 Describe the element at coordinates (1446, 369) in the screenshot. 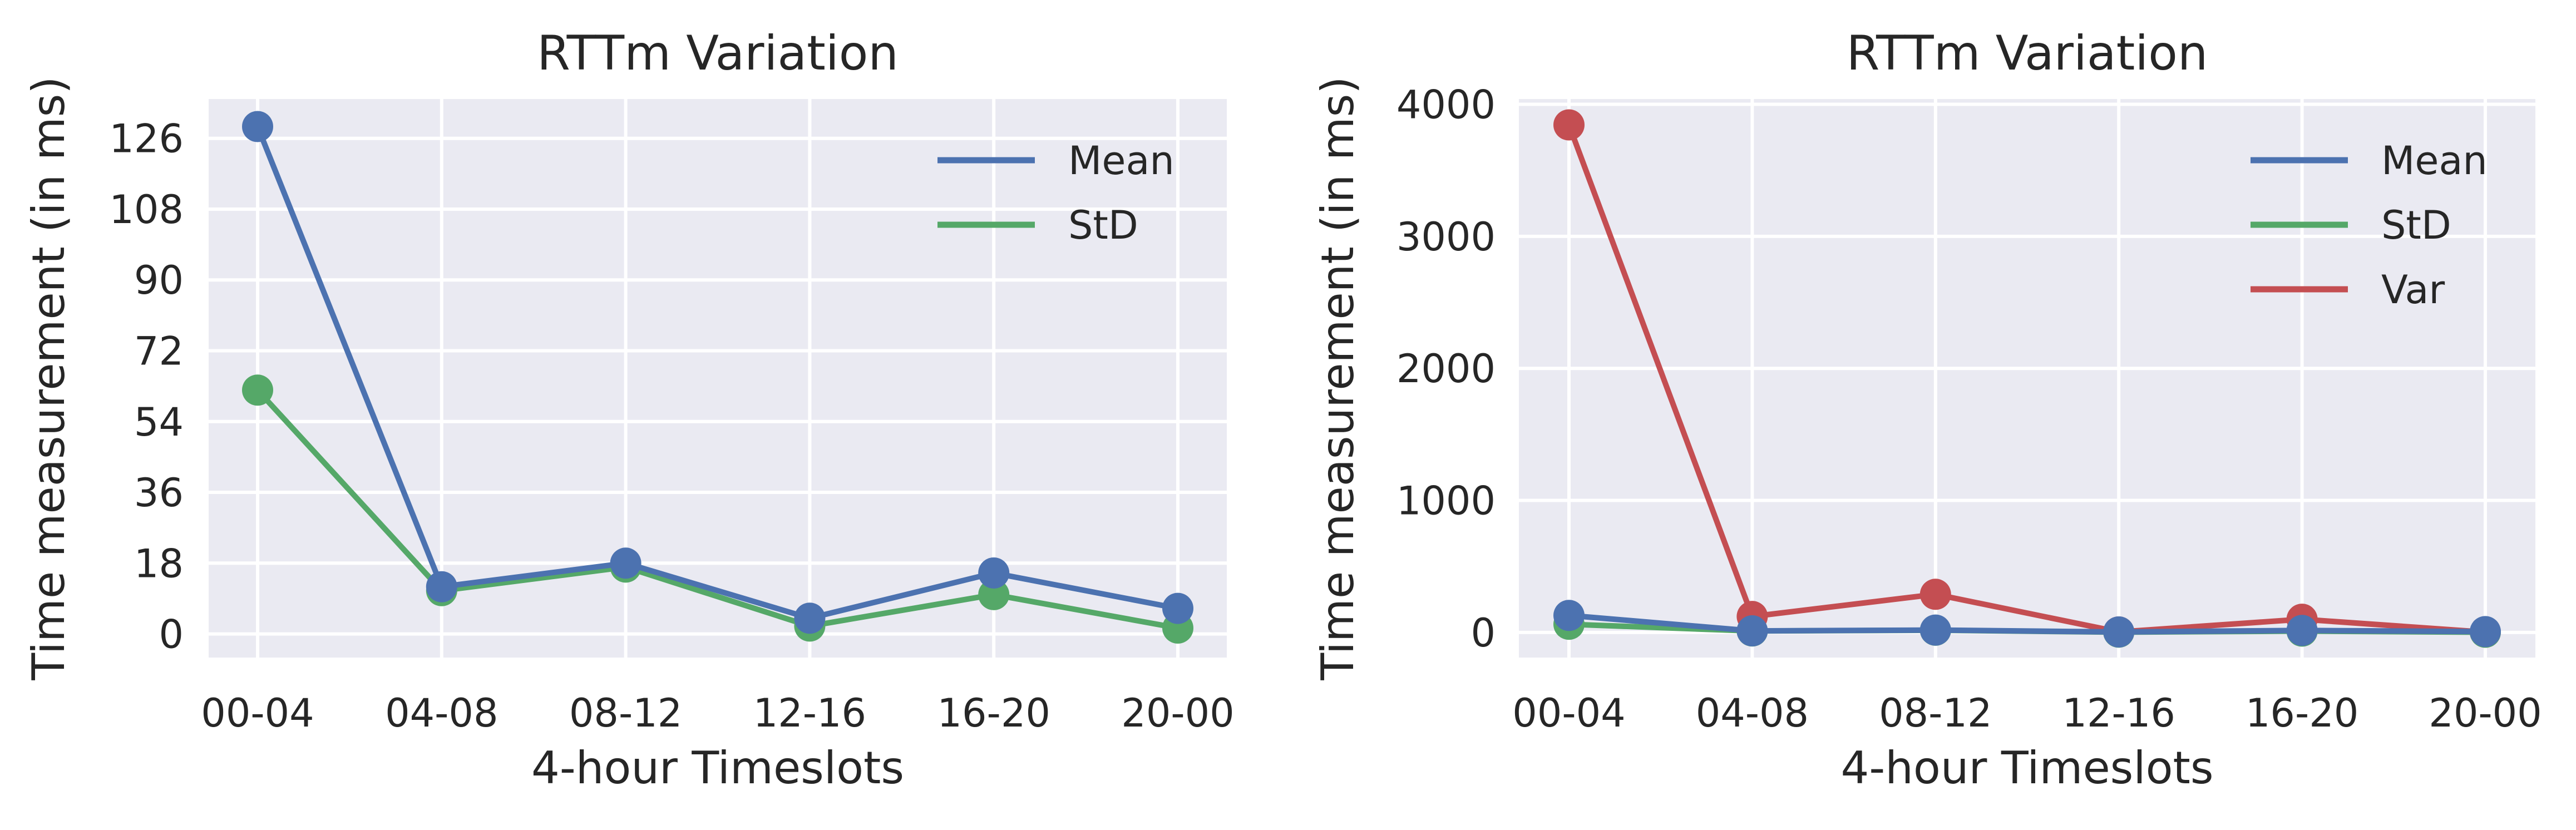

I see `y-tick-label: 2000` at that location.